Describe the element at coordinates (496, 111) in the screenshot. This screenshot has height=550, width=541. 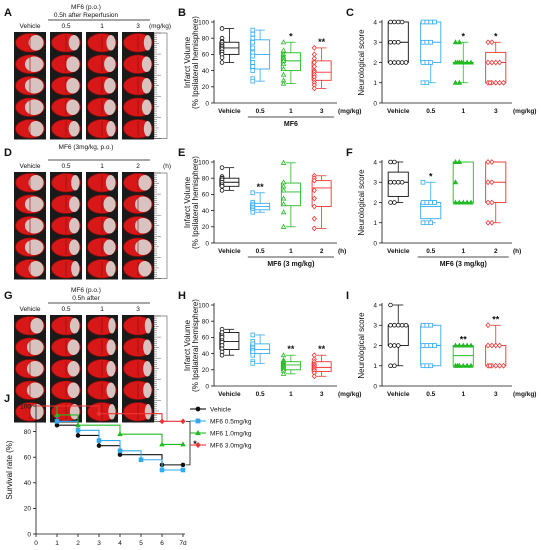
I see `category-label: 3` at that location.